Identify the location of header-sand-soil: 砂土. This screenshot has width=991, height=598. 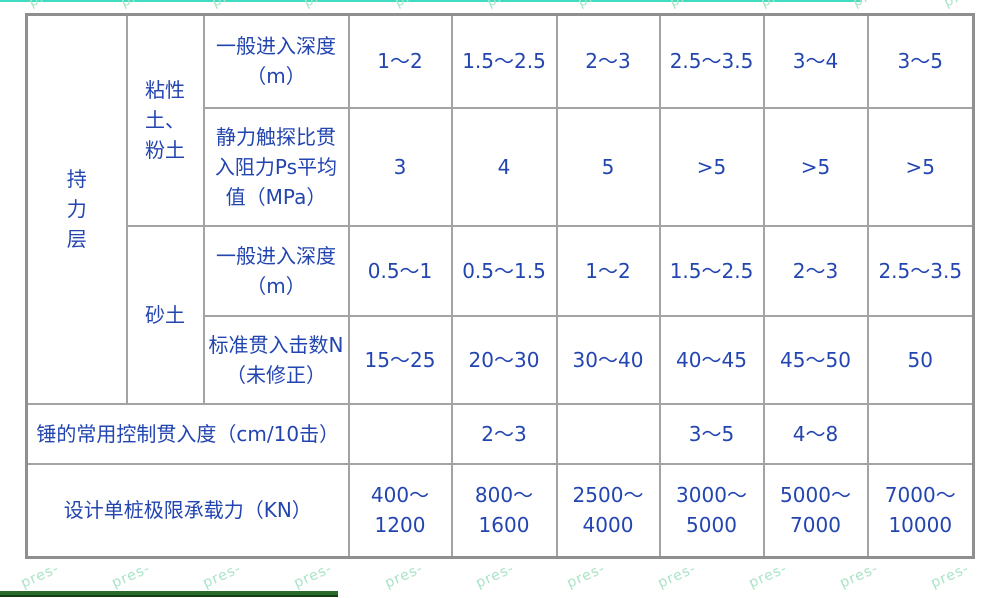
(165, 314).